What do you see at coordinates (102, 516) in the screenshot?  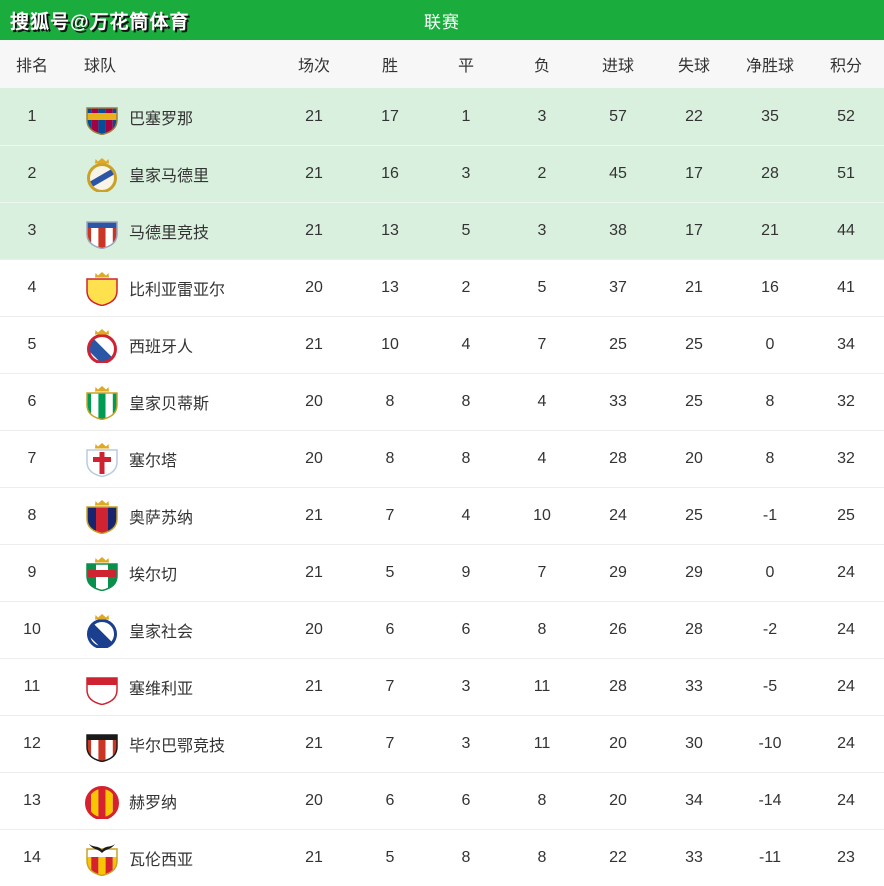 I see `team-logo-icon-osasuna` at bounding box center [102, 516].